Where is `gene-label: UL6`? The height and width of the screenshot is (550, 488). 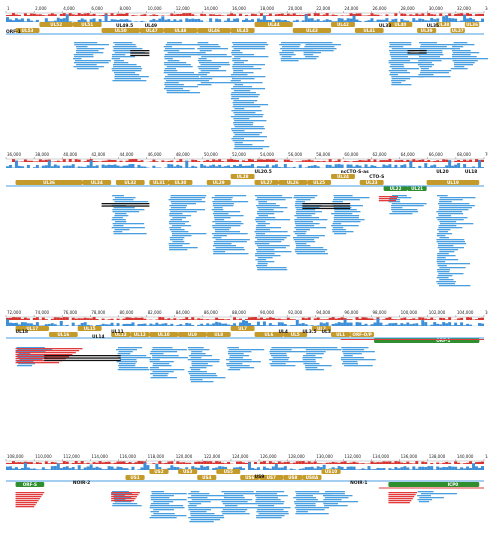
gene-label: UL6 is located at coordinates (268, 334).